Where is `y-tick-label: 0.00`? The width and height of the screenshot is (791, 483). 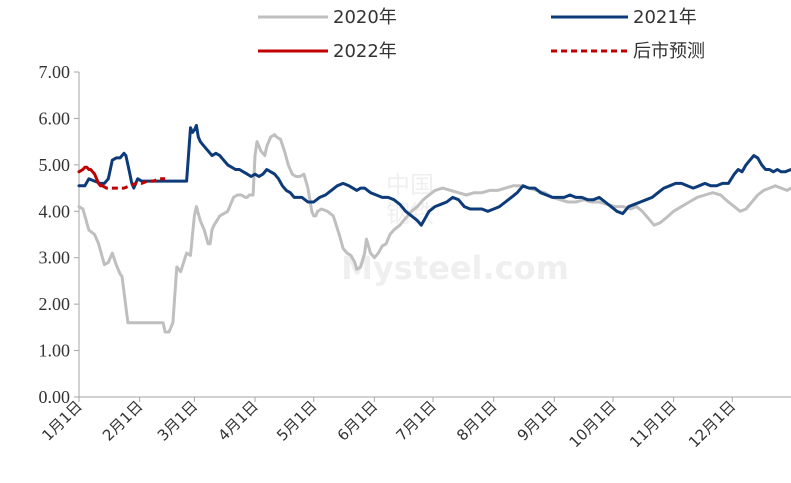
y-tick-label: 0.00 is located at coordinates (55, 397).